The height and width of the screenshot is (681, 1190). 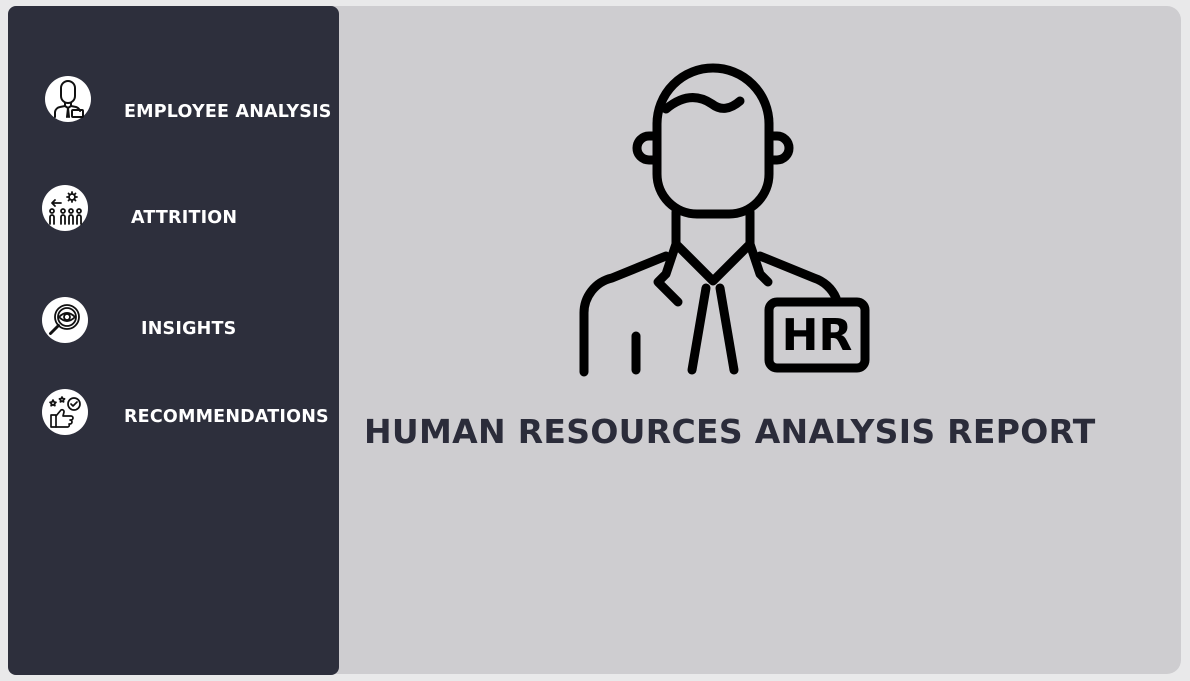 I want to click on sidebar-item-recommendations: RECOMMENDATIONS, so click(x=173, y=417).